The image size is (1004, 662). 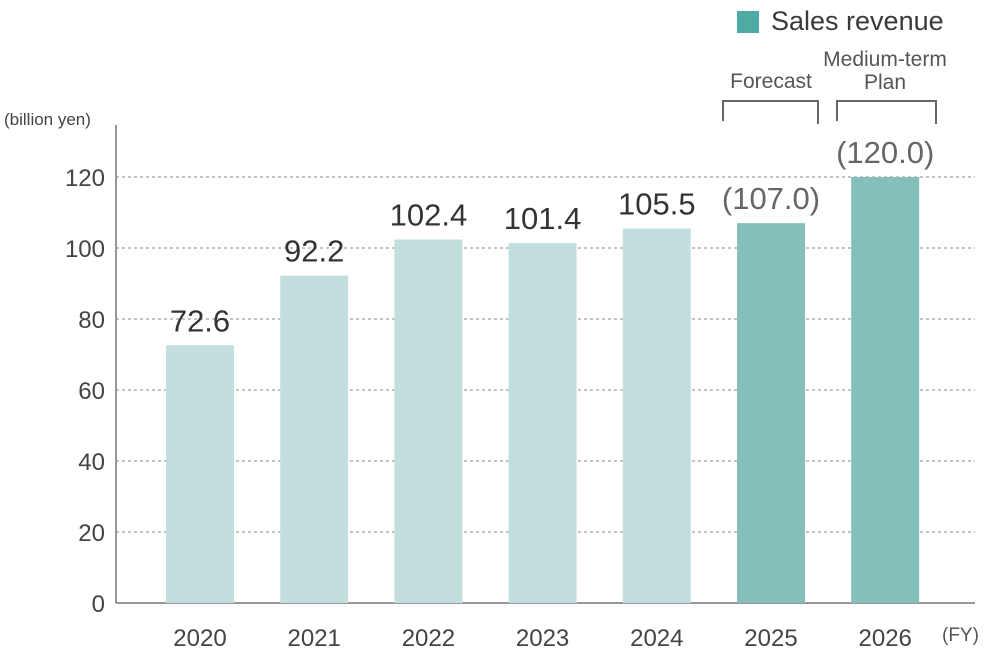 What do you see at coordinates (657, 203) in the screenshot?
I see `data-label: 105.5` at bounding box center [657, 203].